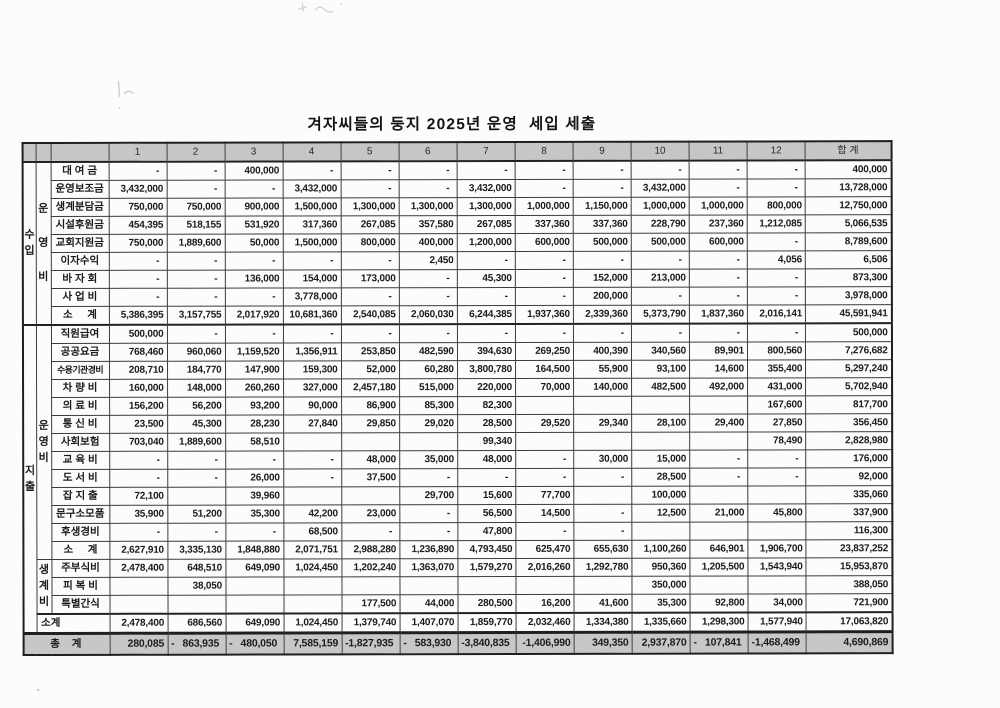 Image resolution: width=1000 pixels, height=708 pixels. I want to click on value-cell: 1,334,380, so click(603, 622).